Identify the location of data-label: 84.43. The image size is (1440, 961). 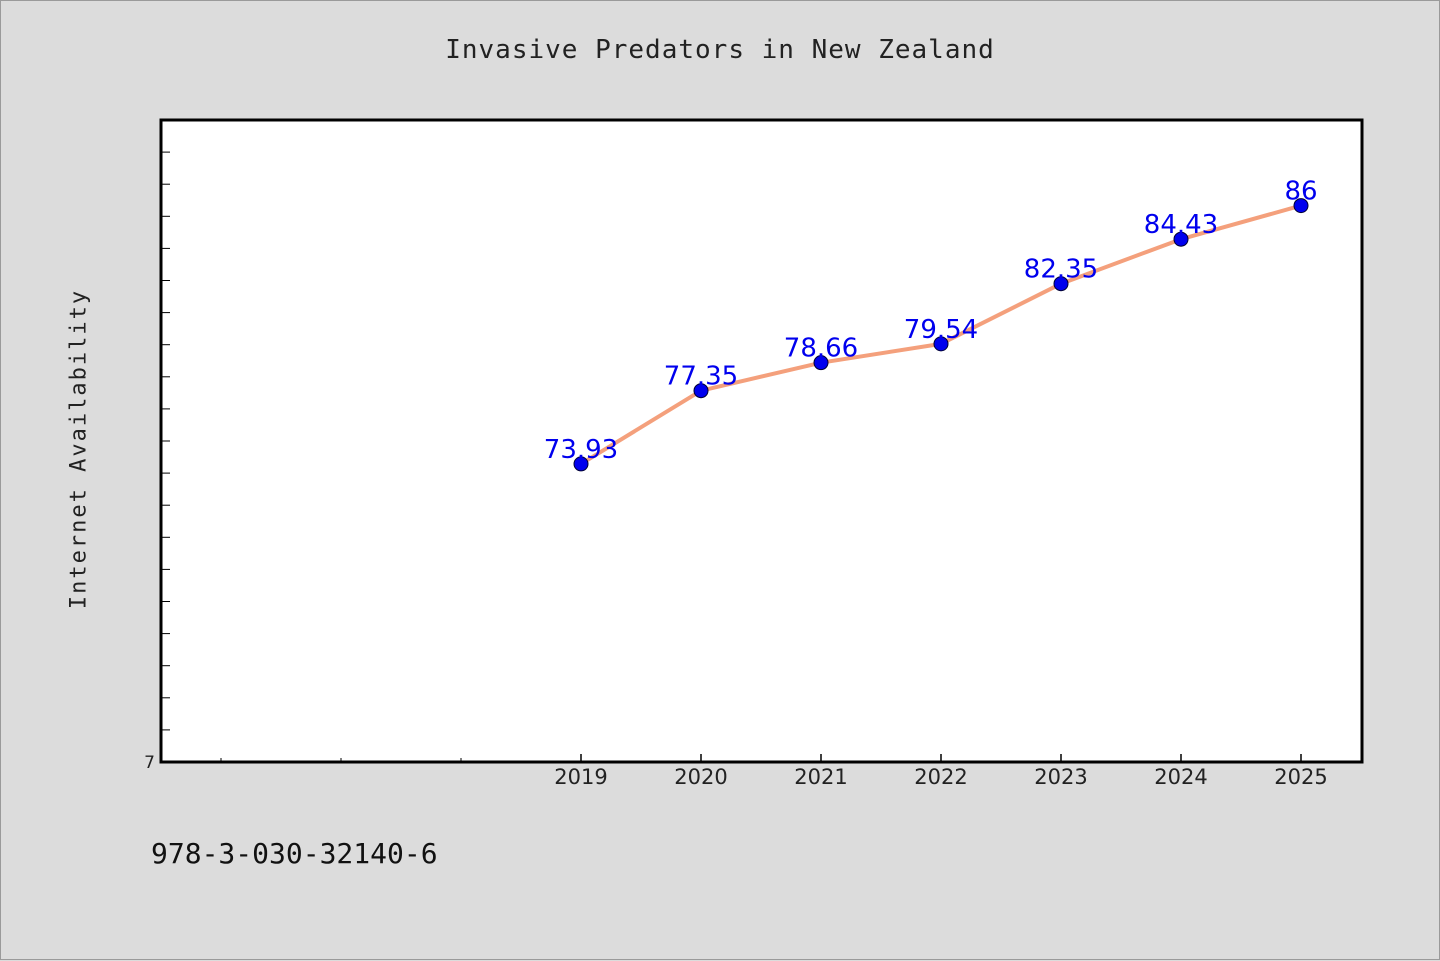
(1181, 225).